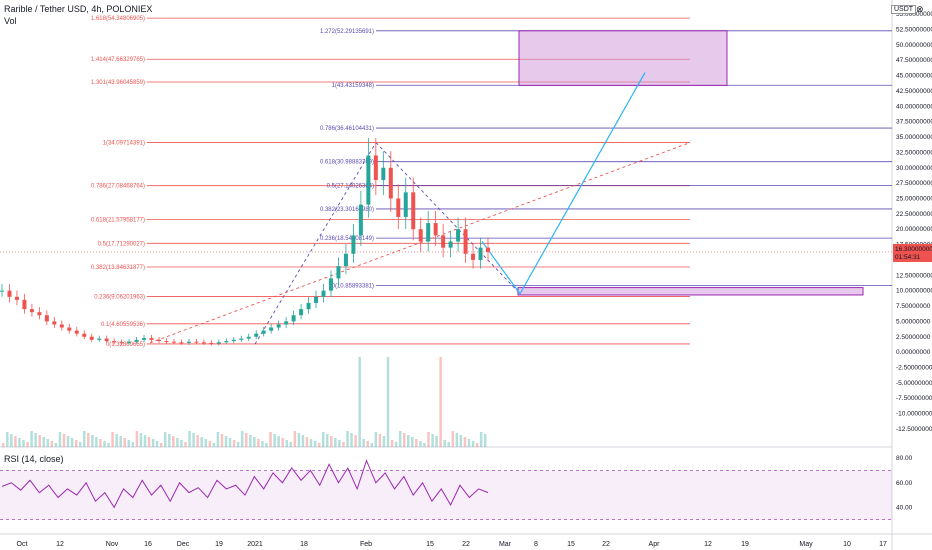  What do you see at coordinates (806, 544) in the screenshot?
I see `time-tick-label: May` at bounding box center [806, 544].